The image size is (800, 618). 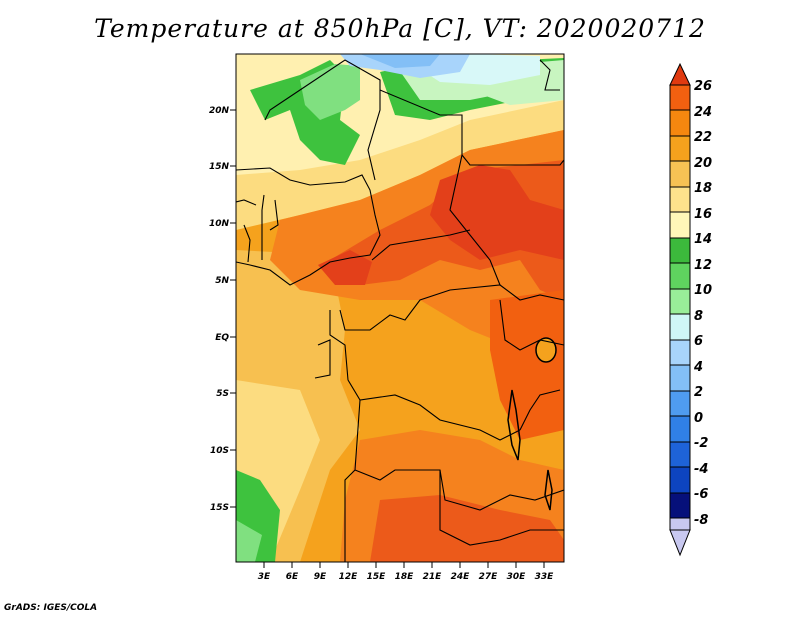 I want to click on colorbar-segment-below-m8, so click(x=680, y=524).